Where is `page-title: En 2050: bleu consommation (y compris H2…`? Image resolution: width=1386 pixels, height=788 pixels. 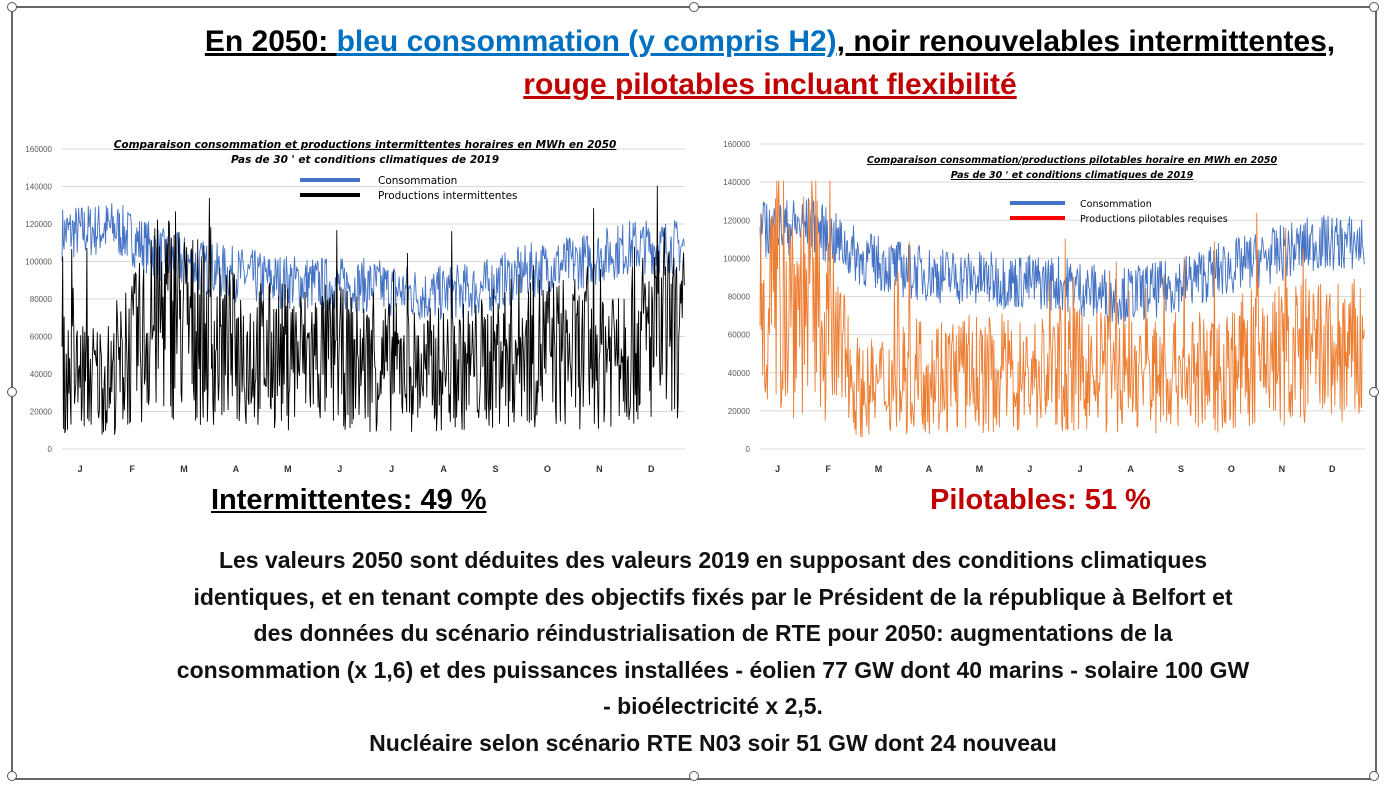 page-title: En 2050: bleu consommation (y compris H2… is located at coordinates (770, 63).